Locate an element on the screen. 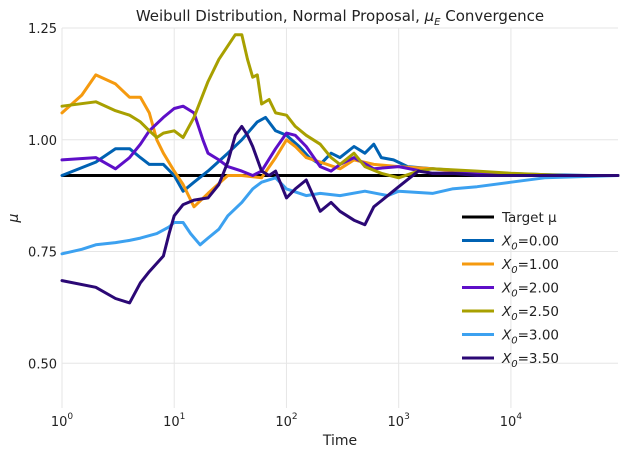 Image resolution: width=626 pixels, height=455 pixels. x-tick-exponent: 2 is located at coordinates (295, 417).